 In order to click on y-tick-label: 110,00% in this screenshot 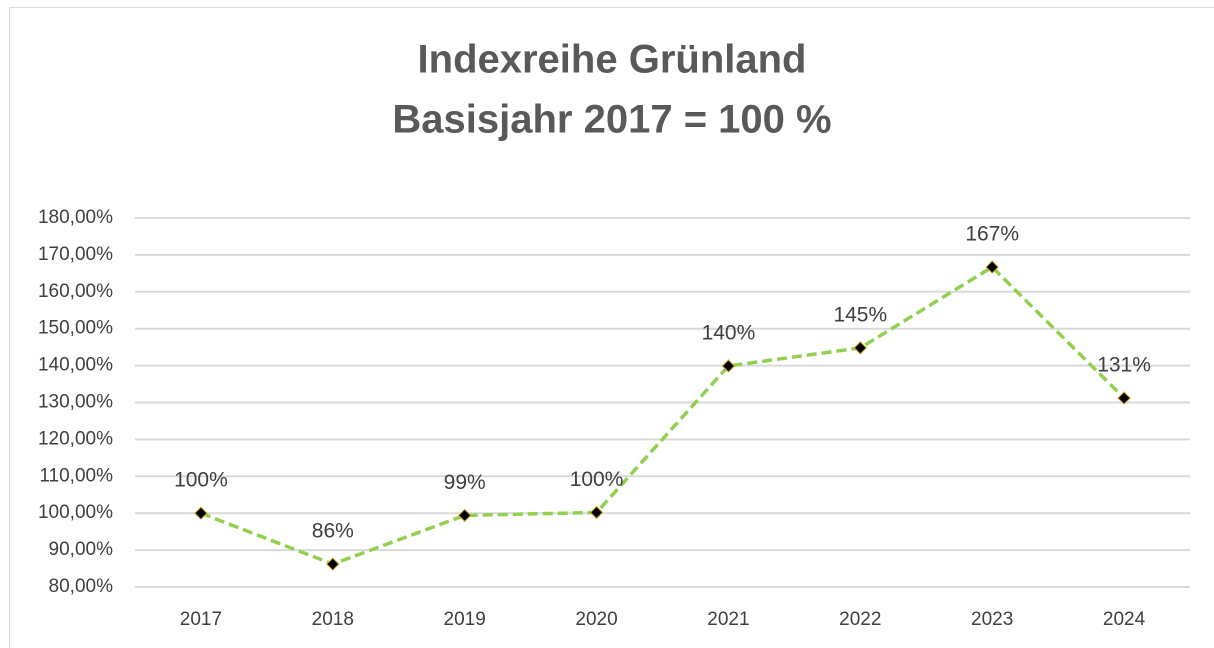, I will do `click(76, 475)`.